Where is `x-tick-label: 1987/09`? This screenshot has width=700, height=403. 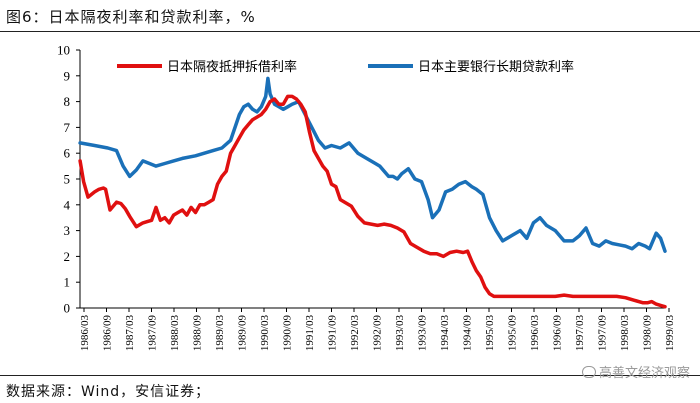 x-tick-label: 1987/09 is located at coordinates (153, 333).